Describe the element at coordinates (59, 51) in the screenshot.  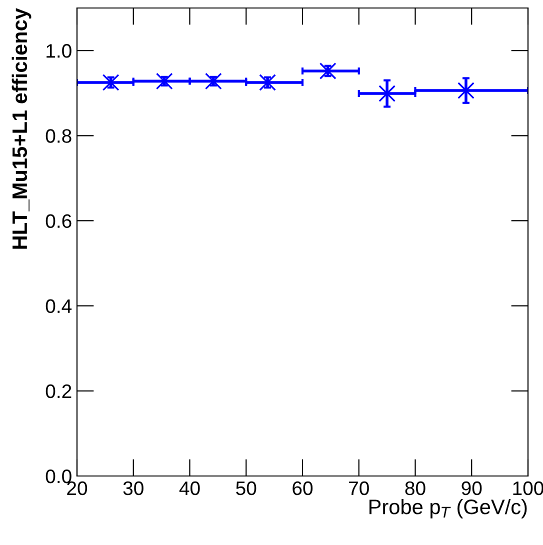
I see `y-tick-label: 1.0` at that location.